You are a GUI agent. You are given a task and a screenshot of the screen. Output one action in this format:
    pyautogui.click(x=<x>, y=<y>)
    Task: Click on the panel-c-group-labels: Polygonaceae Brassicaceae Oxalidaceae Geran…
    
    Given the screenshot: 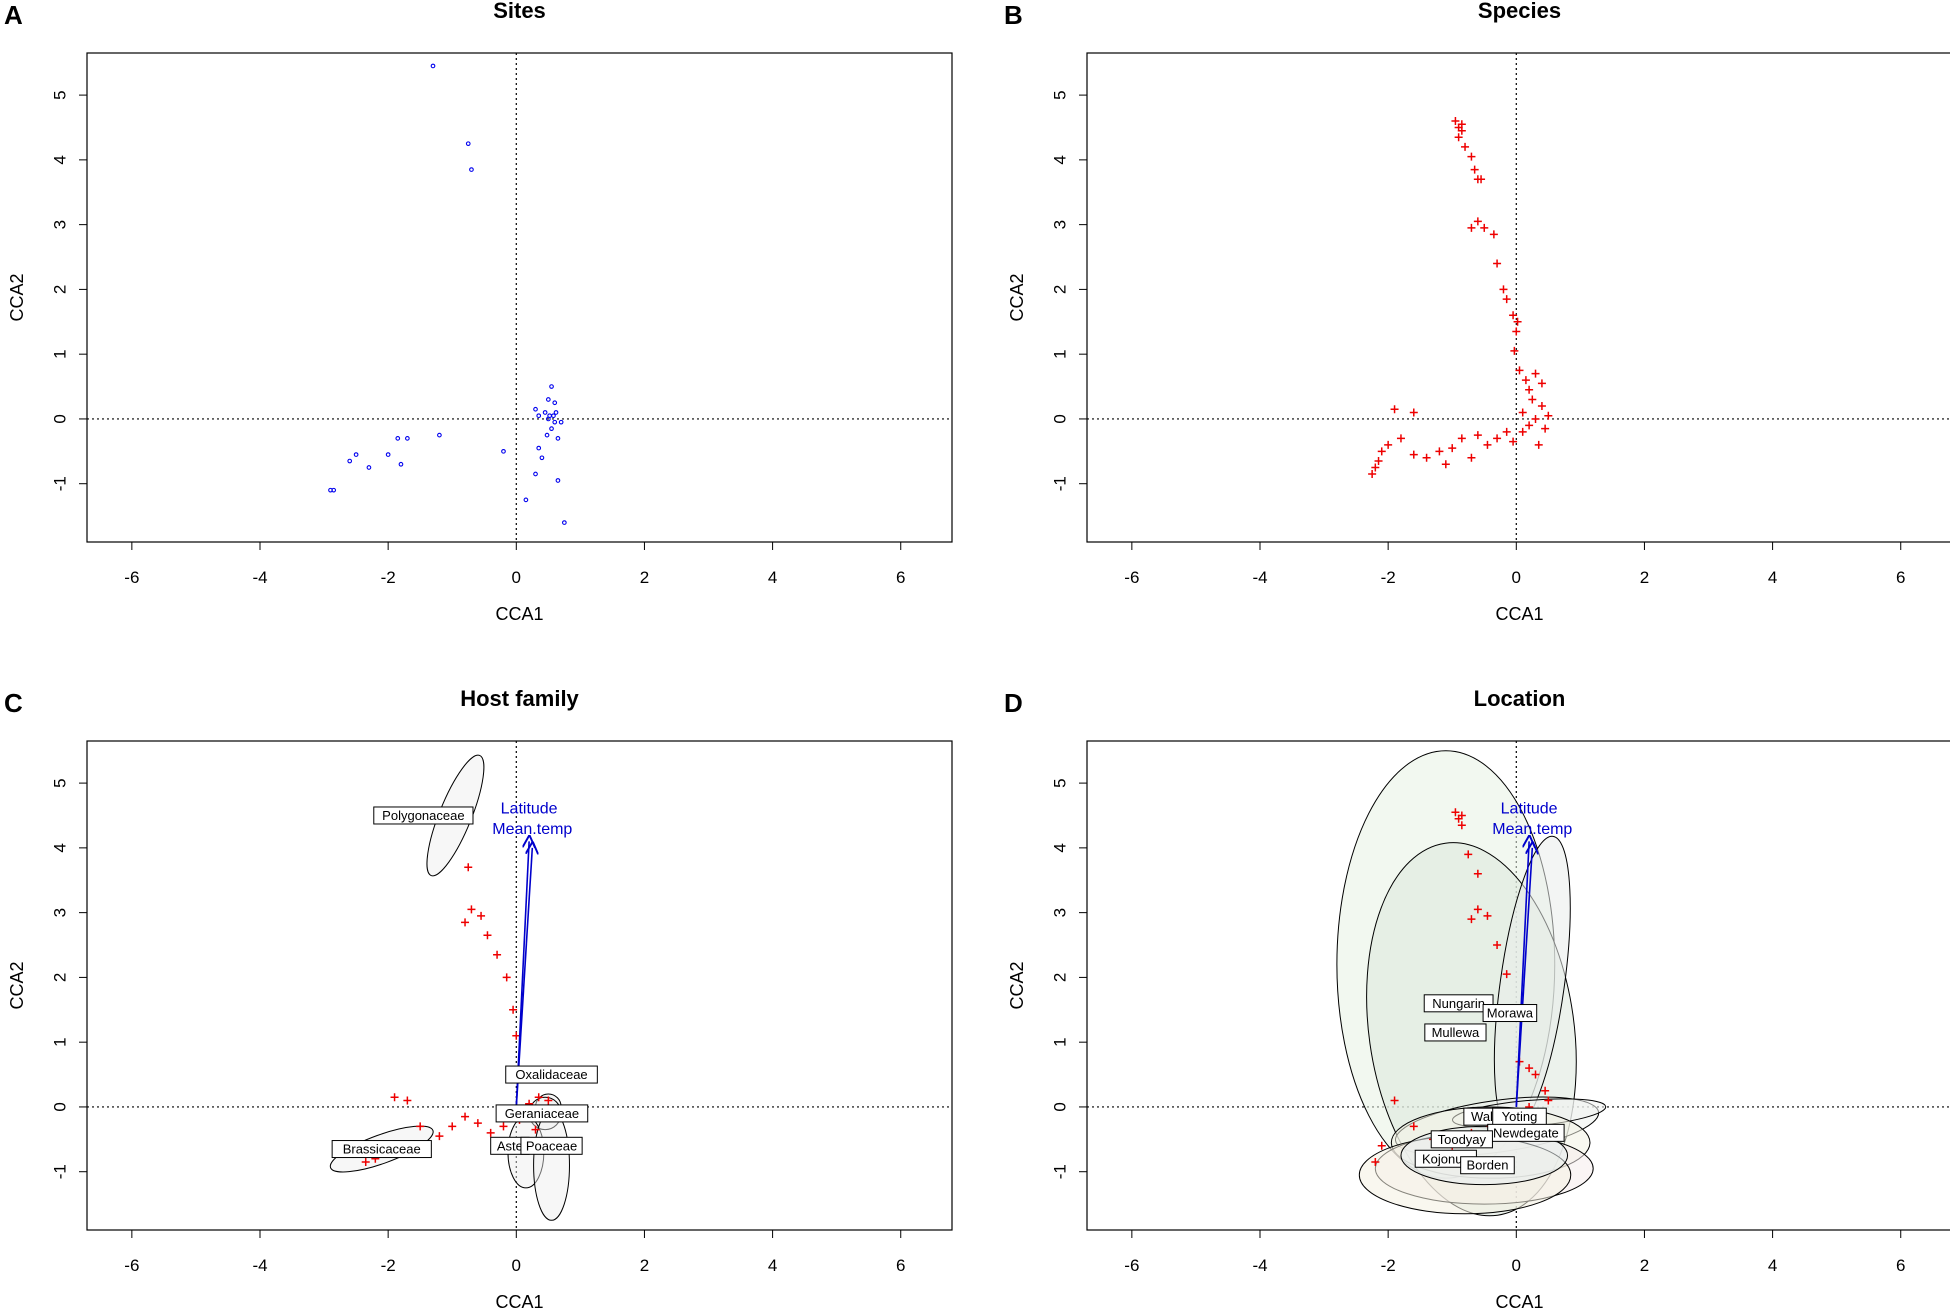 What is the action you would take?
    pyautogui.click(x=464, y=982)
    